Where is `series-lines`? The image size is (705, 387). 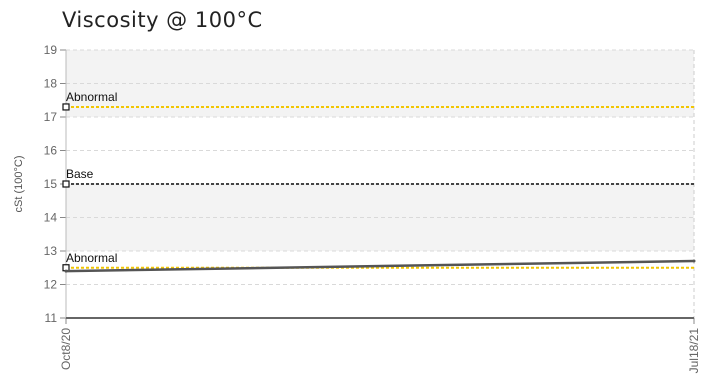 series-lines is located at coordinates (380, 266).